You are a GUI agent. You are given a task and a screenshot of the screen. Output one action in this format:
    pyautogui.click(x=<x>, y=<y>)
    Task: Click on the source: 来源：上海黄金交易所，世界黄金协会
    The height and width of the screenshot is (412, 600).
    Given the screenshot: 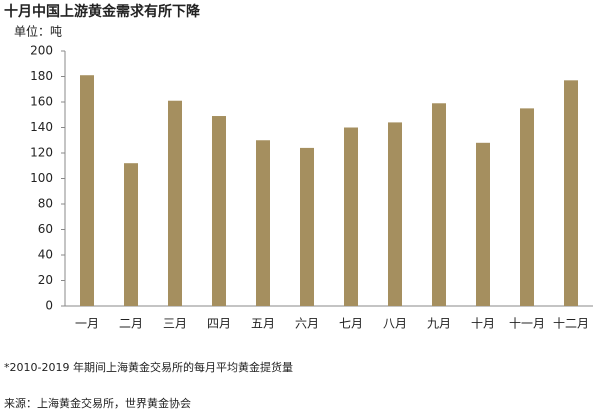 What is the action you would take?
    pyautogui.click(x=97, y=403)
    